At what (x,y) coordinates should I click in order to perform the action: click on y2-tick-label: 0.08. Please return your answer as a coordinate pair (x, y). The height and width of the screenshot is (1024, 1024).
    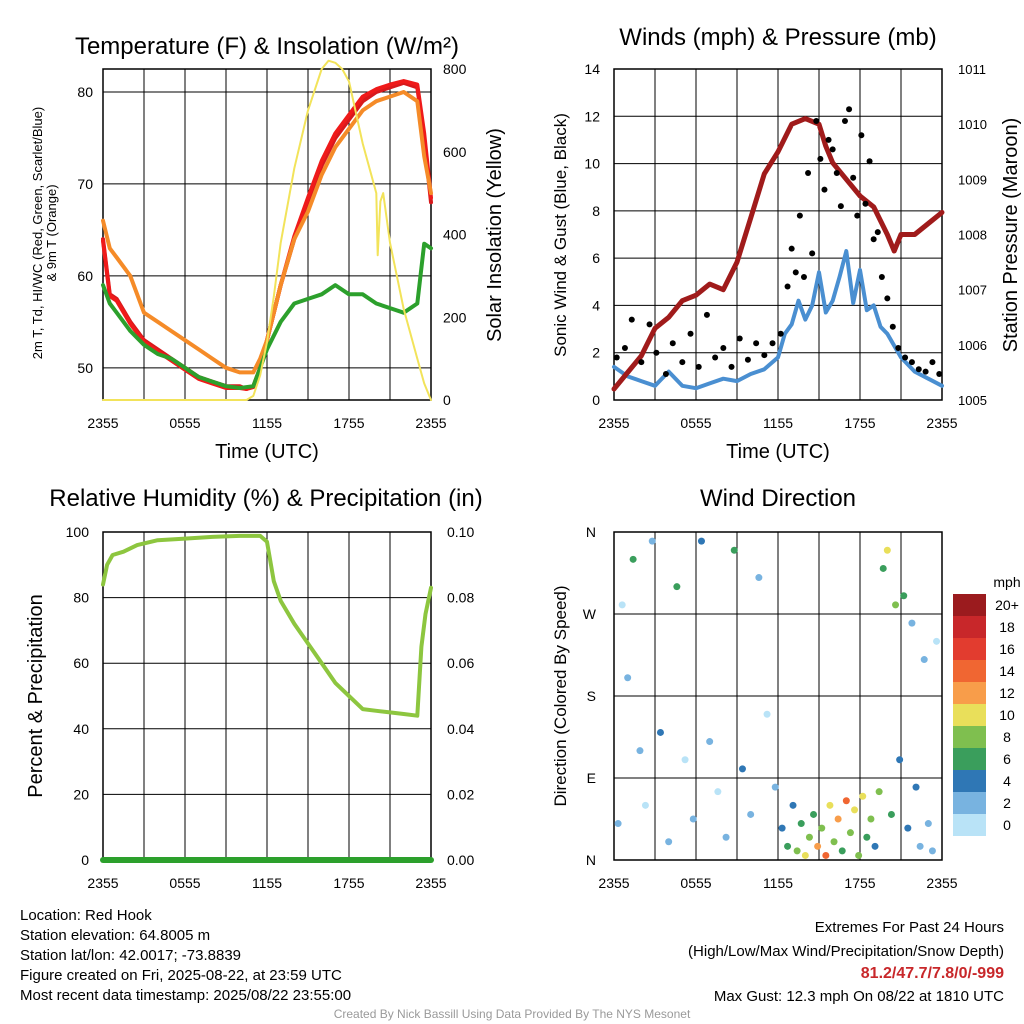
    Looking at the image, I should click on (460, 598).